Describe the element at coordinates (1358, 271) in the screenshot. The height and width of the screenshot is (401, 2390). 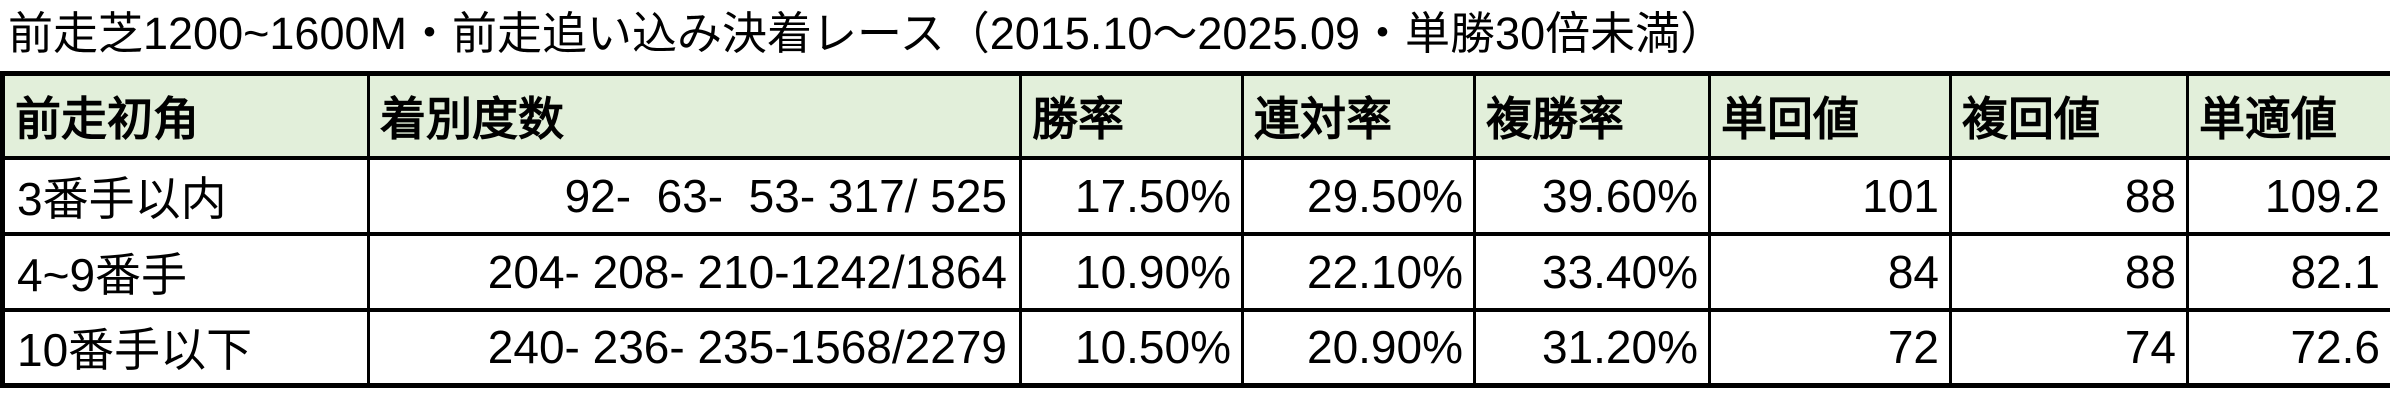
I see `cell-quinella-rate: 22.10%` at that location.